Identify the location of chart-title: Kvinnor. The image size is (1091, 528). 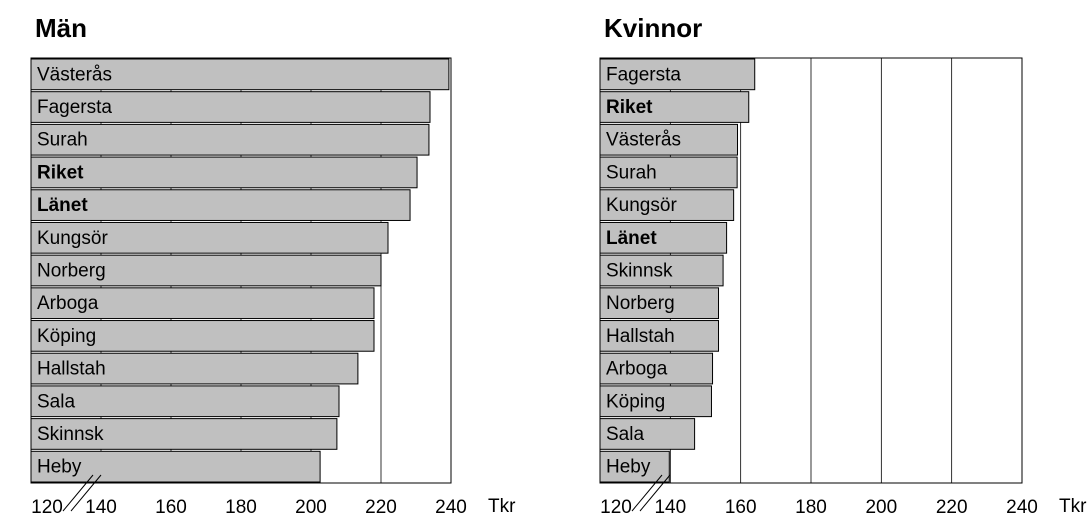
(653, 28).